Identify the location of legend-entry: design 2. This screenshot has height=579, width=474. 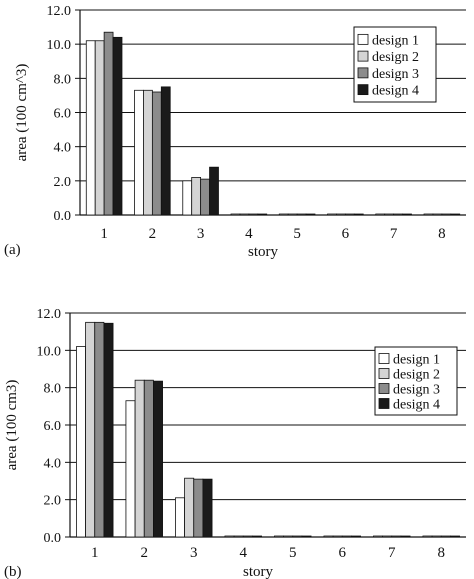
(395, 57).